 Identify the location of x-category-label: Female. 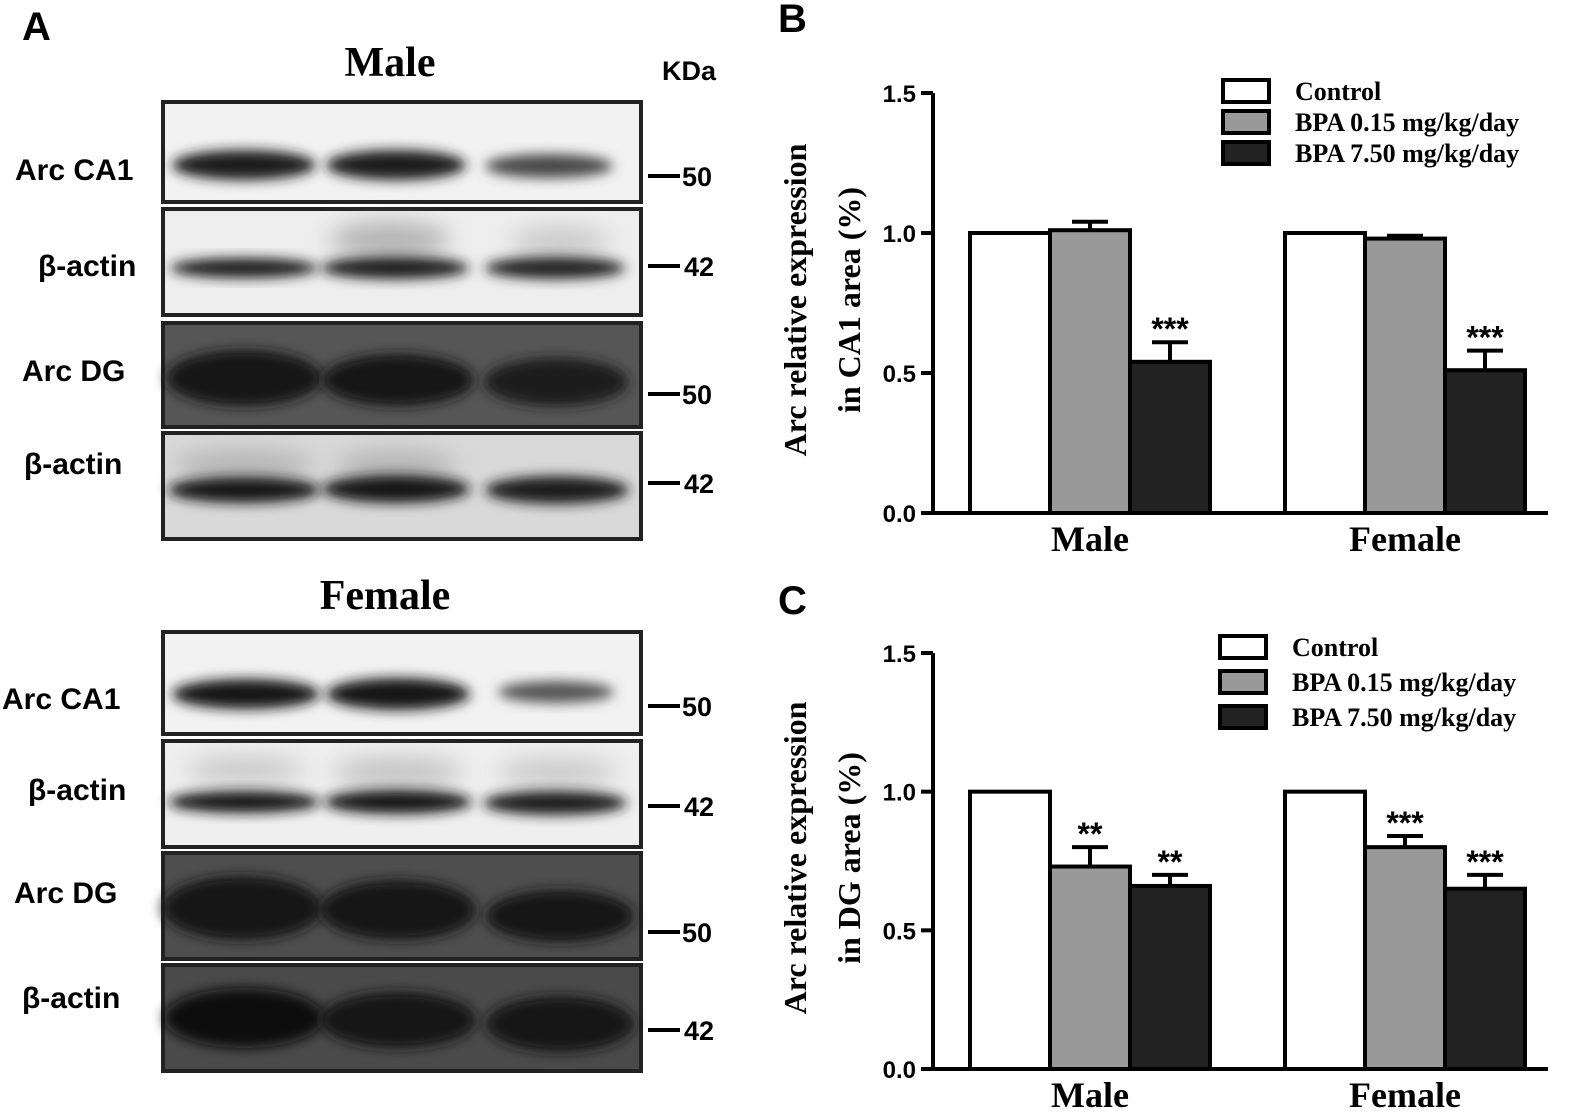
(1405, 539).